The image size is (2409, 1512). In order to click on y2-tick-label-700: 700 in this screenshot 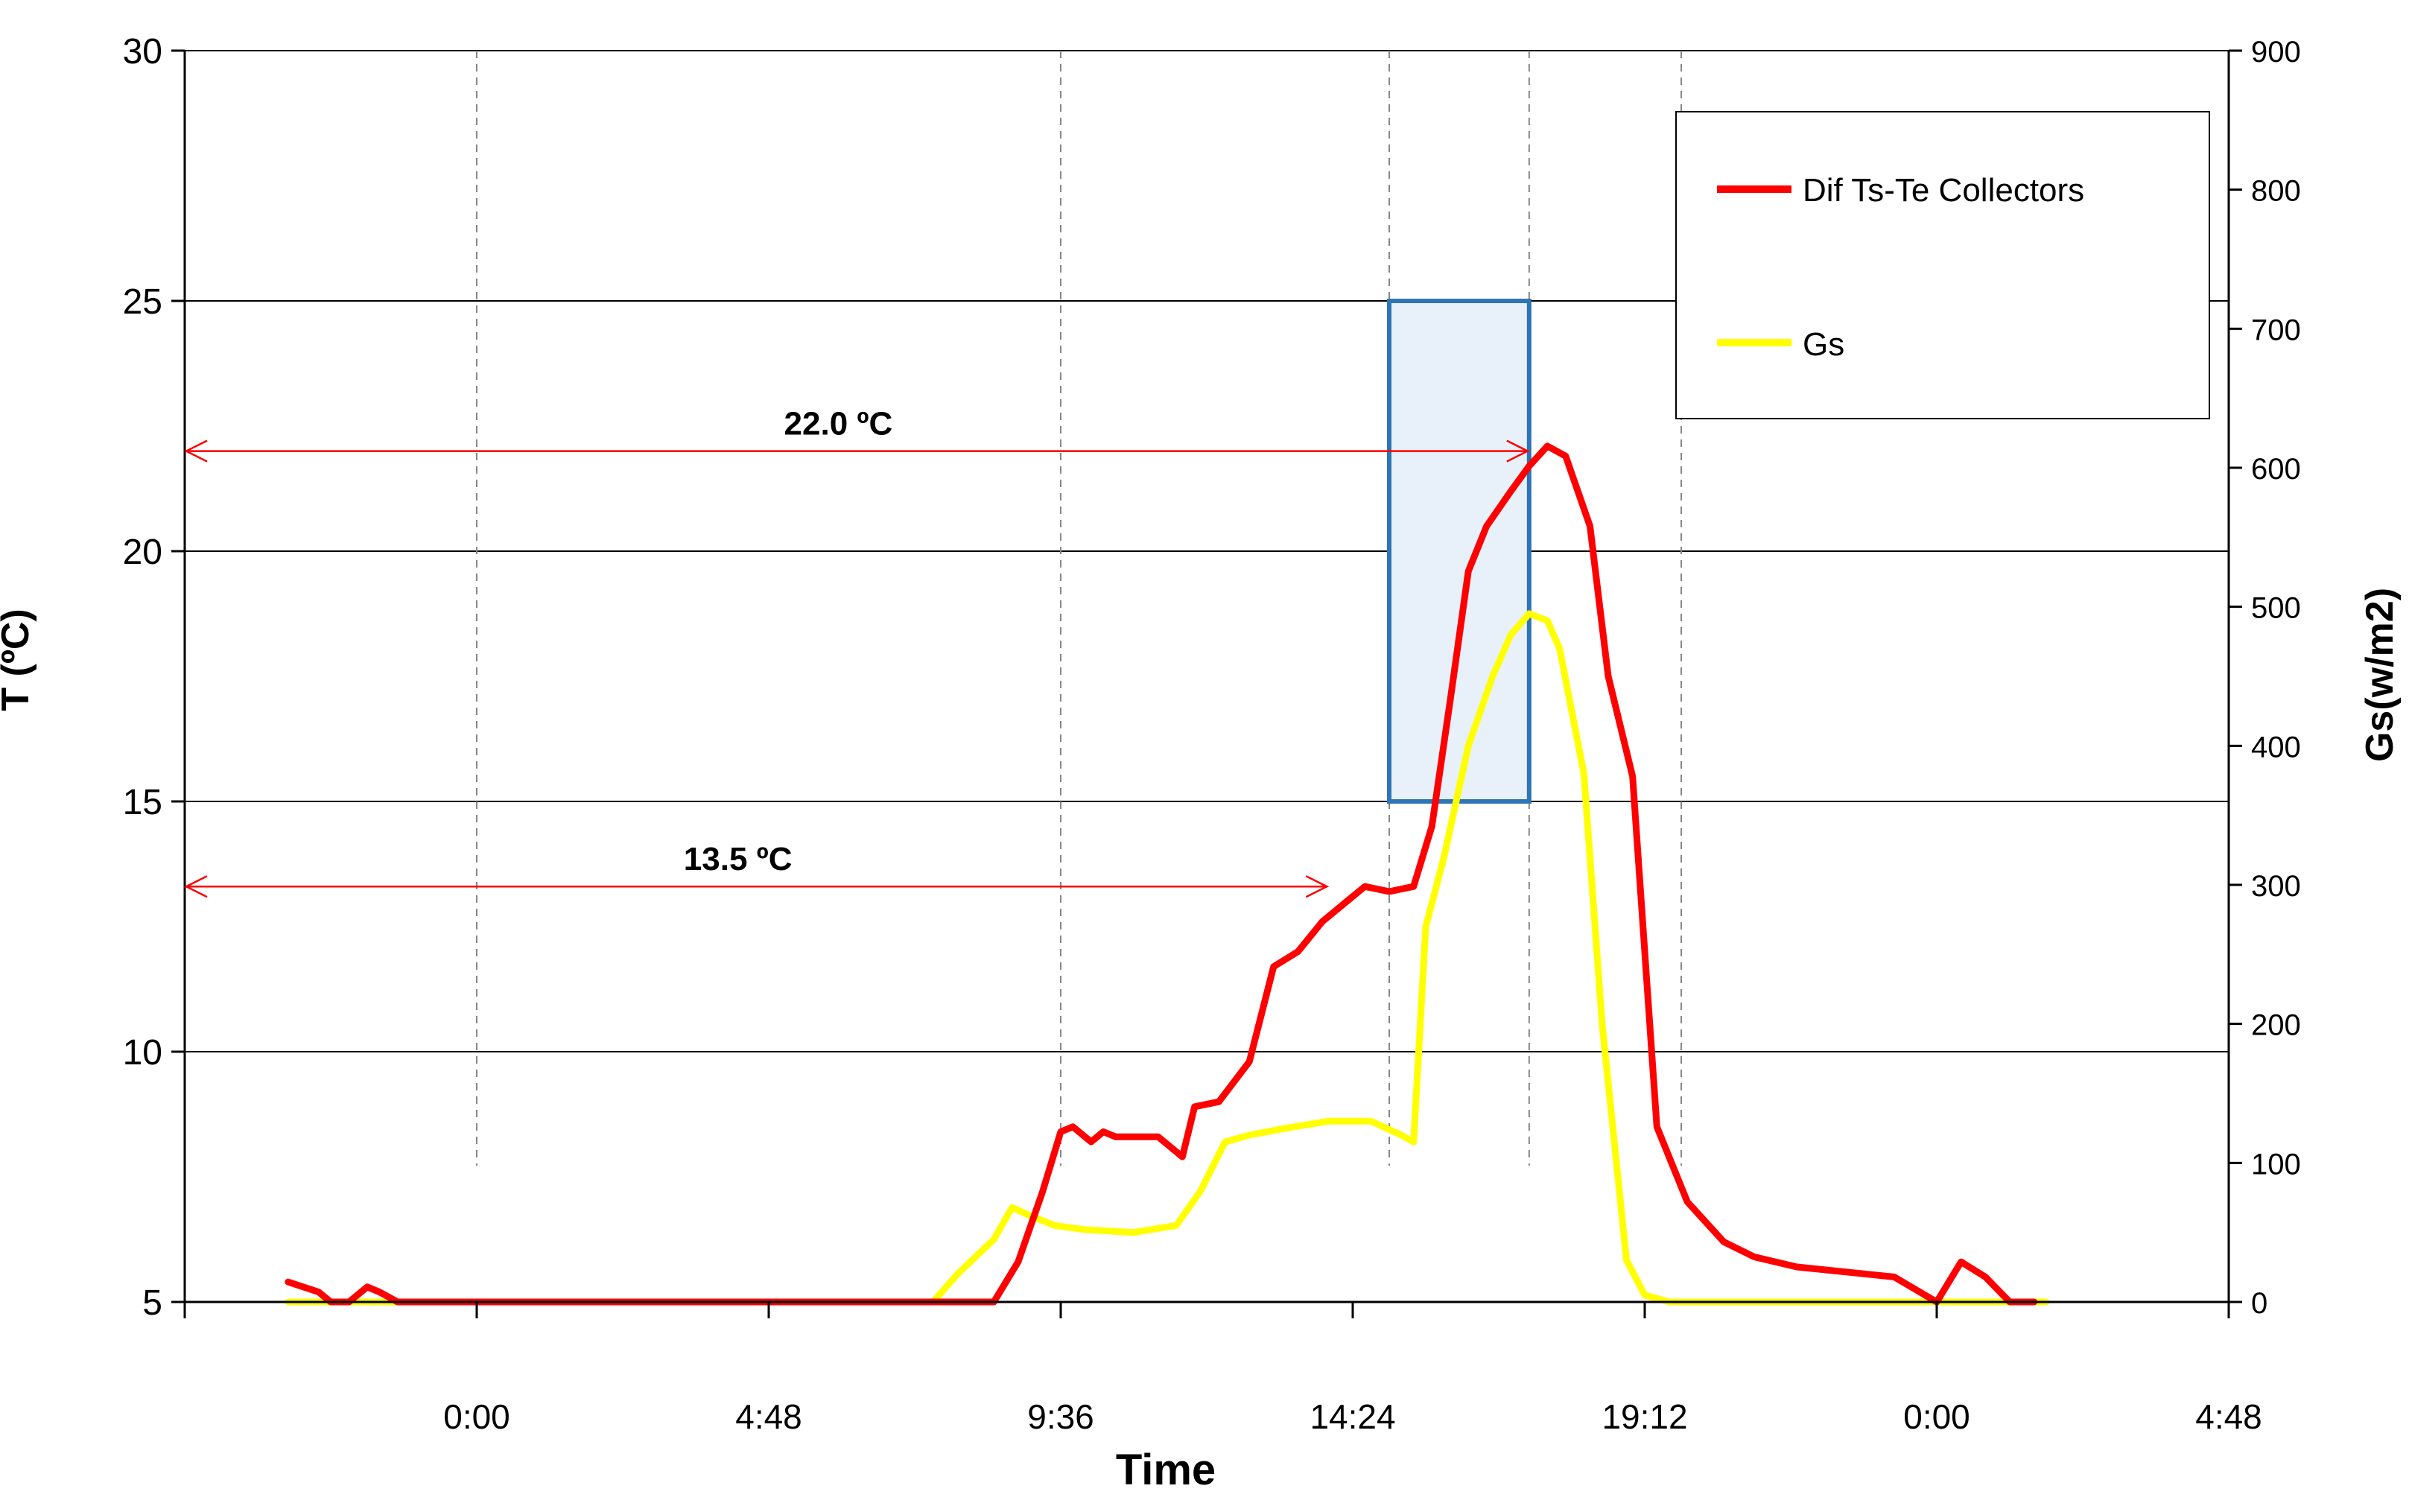, I will do `click(2276, 330)`.